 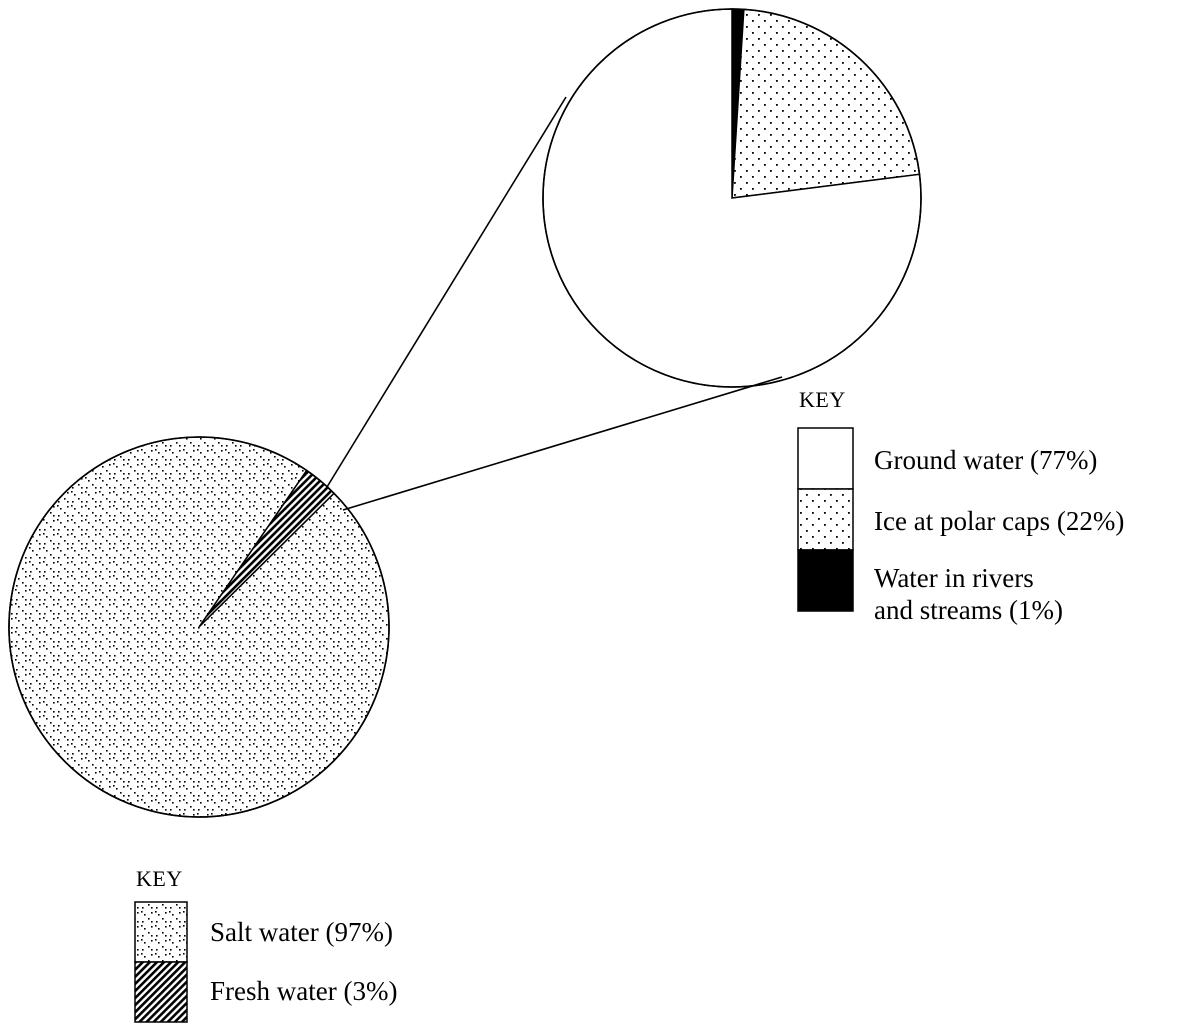 What do you see at coordinates (968, 610) in the screenshot?
I see `key-label-rivers-line-2: and streams (1%)` at bounding box center [968, 610].